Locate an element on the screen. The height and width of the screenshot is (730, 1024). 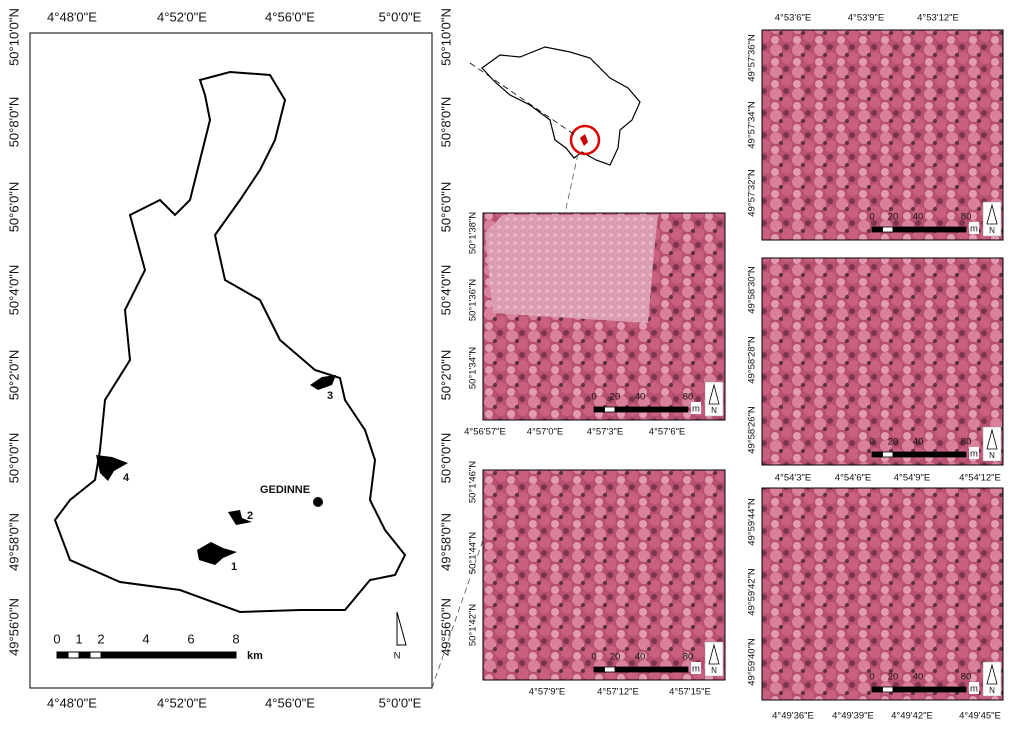
lat-label: 50°10'0"N is located at coordinates (445, 37).